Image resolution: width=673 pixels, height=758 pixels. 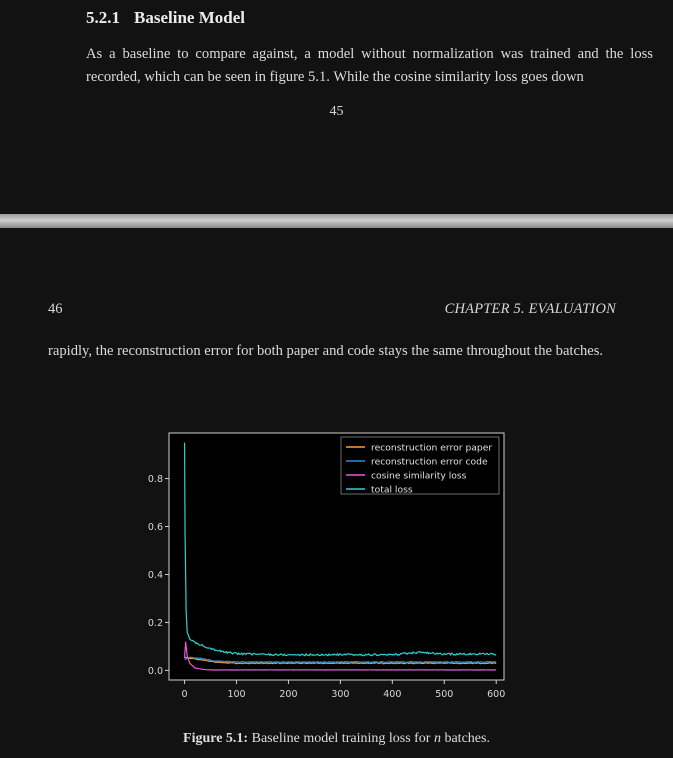 I want to click on caption-text-before: Baseline model training loss for, so click(x=342, y=738).